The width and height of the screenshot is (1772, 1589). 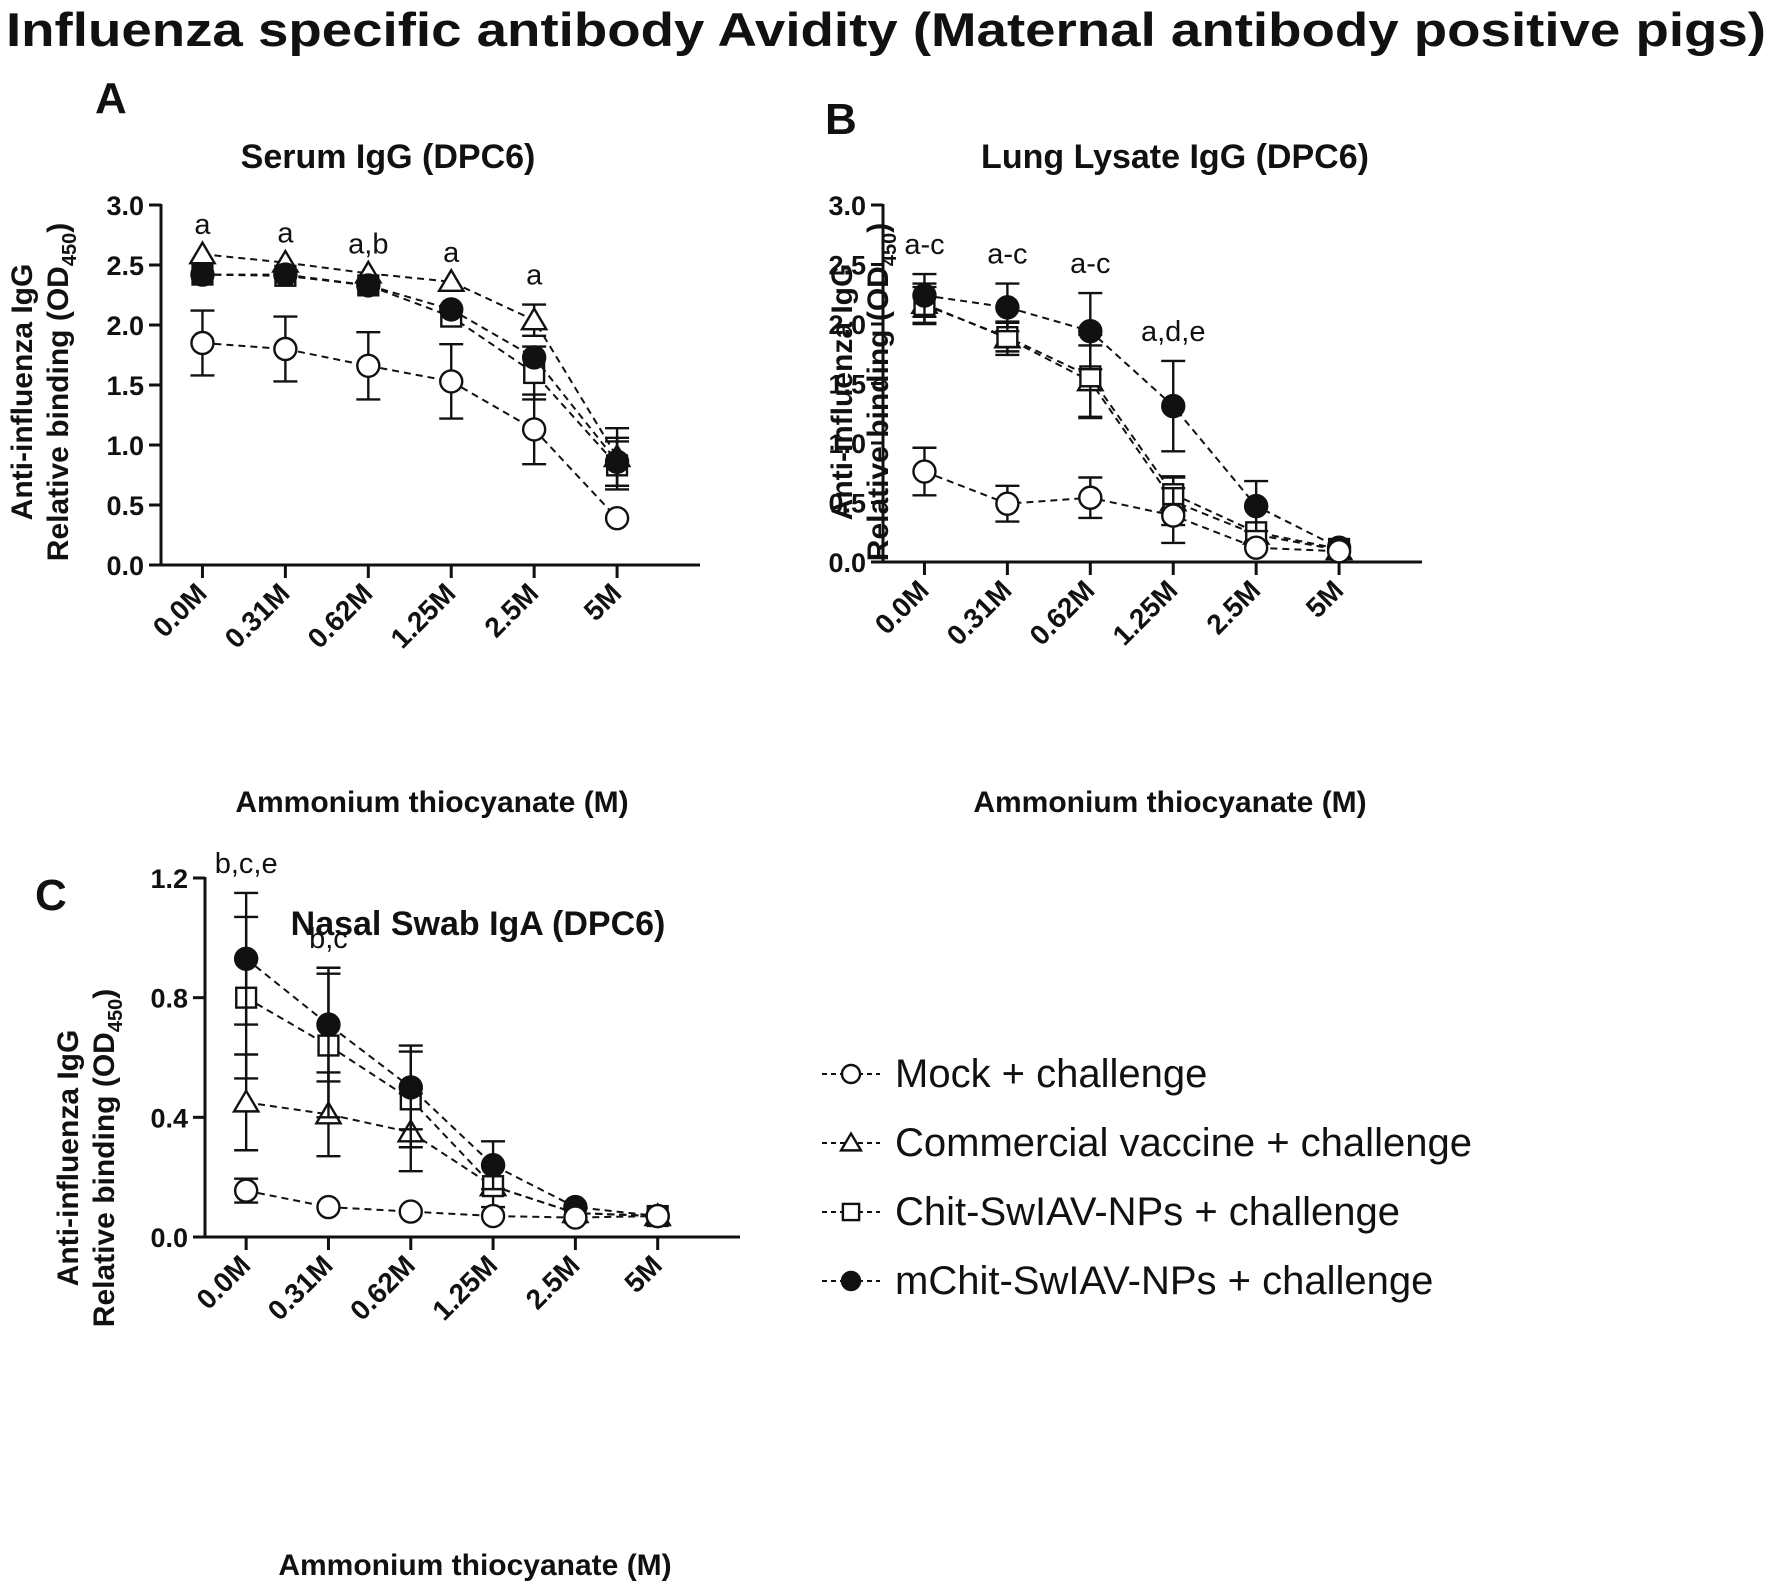 I want to click on panel-letter: A, so click(x=111, y=98).